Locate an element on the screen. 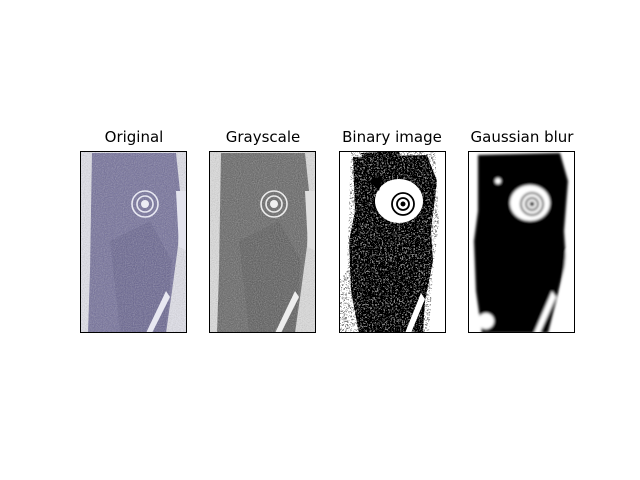 This screenshot has height=480, width=640. panel-title-binary: Binary image is located at coordinates (392, 137).